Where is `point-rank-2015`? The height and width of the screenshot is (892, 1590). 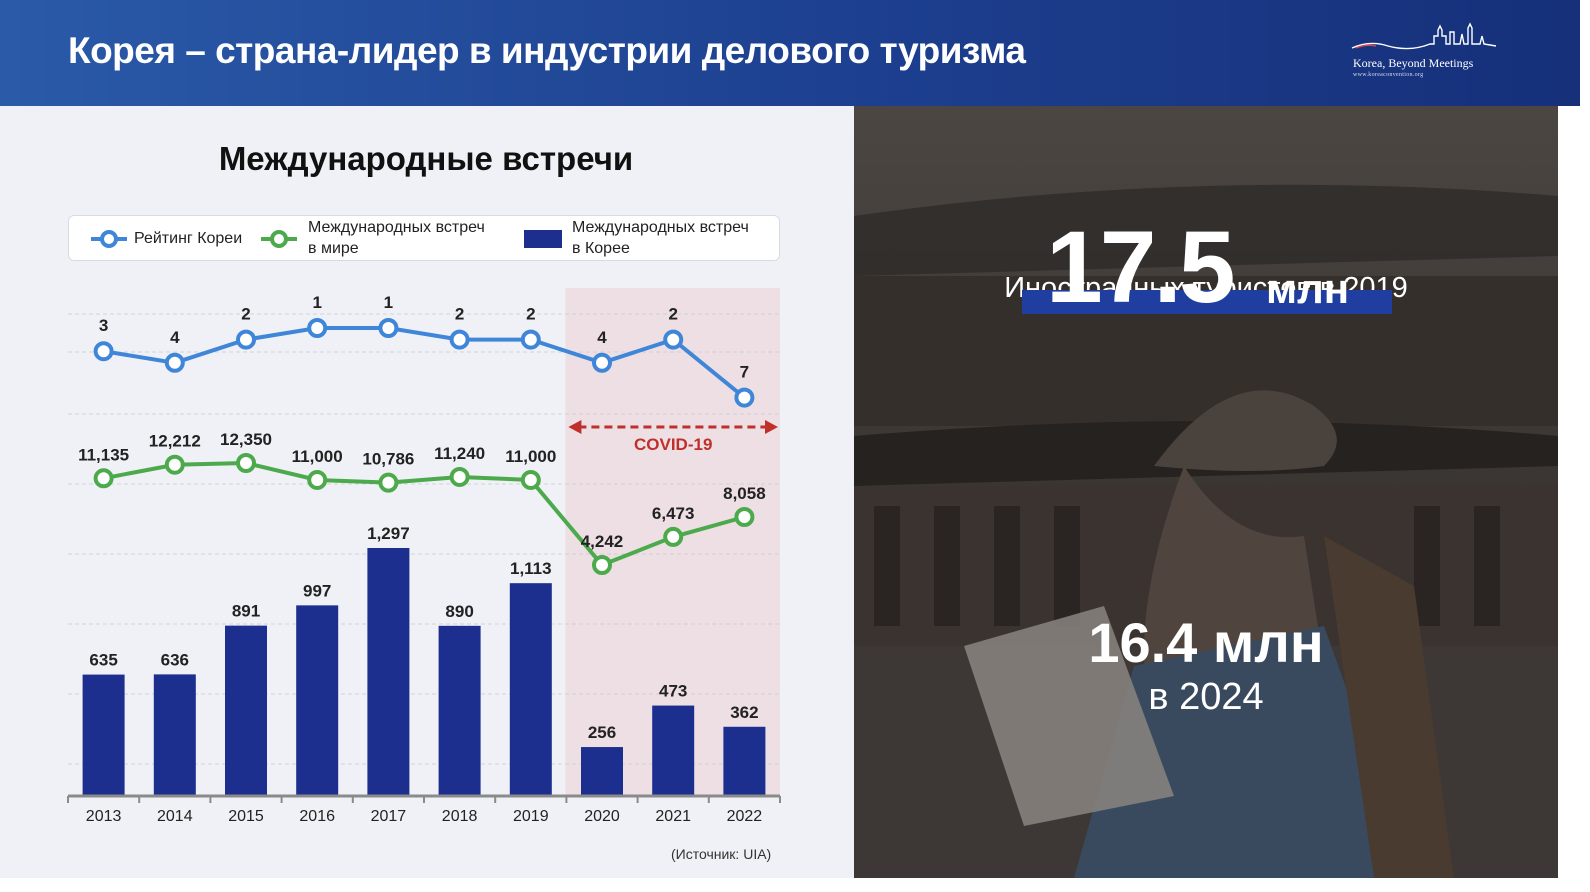 point-rank-2015 is located at coordinates (246, 339).